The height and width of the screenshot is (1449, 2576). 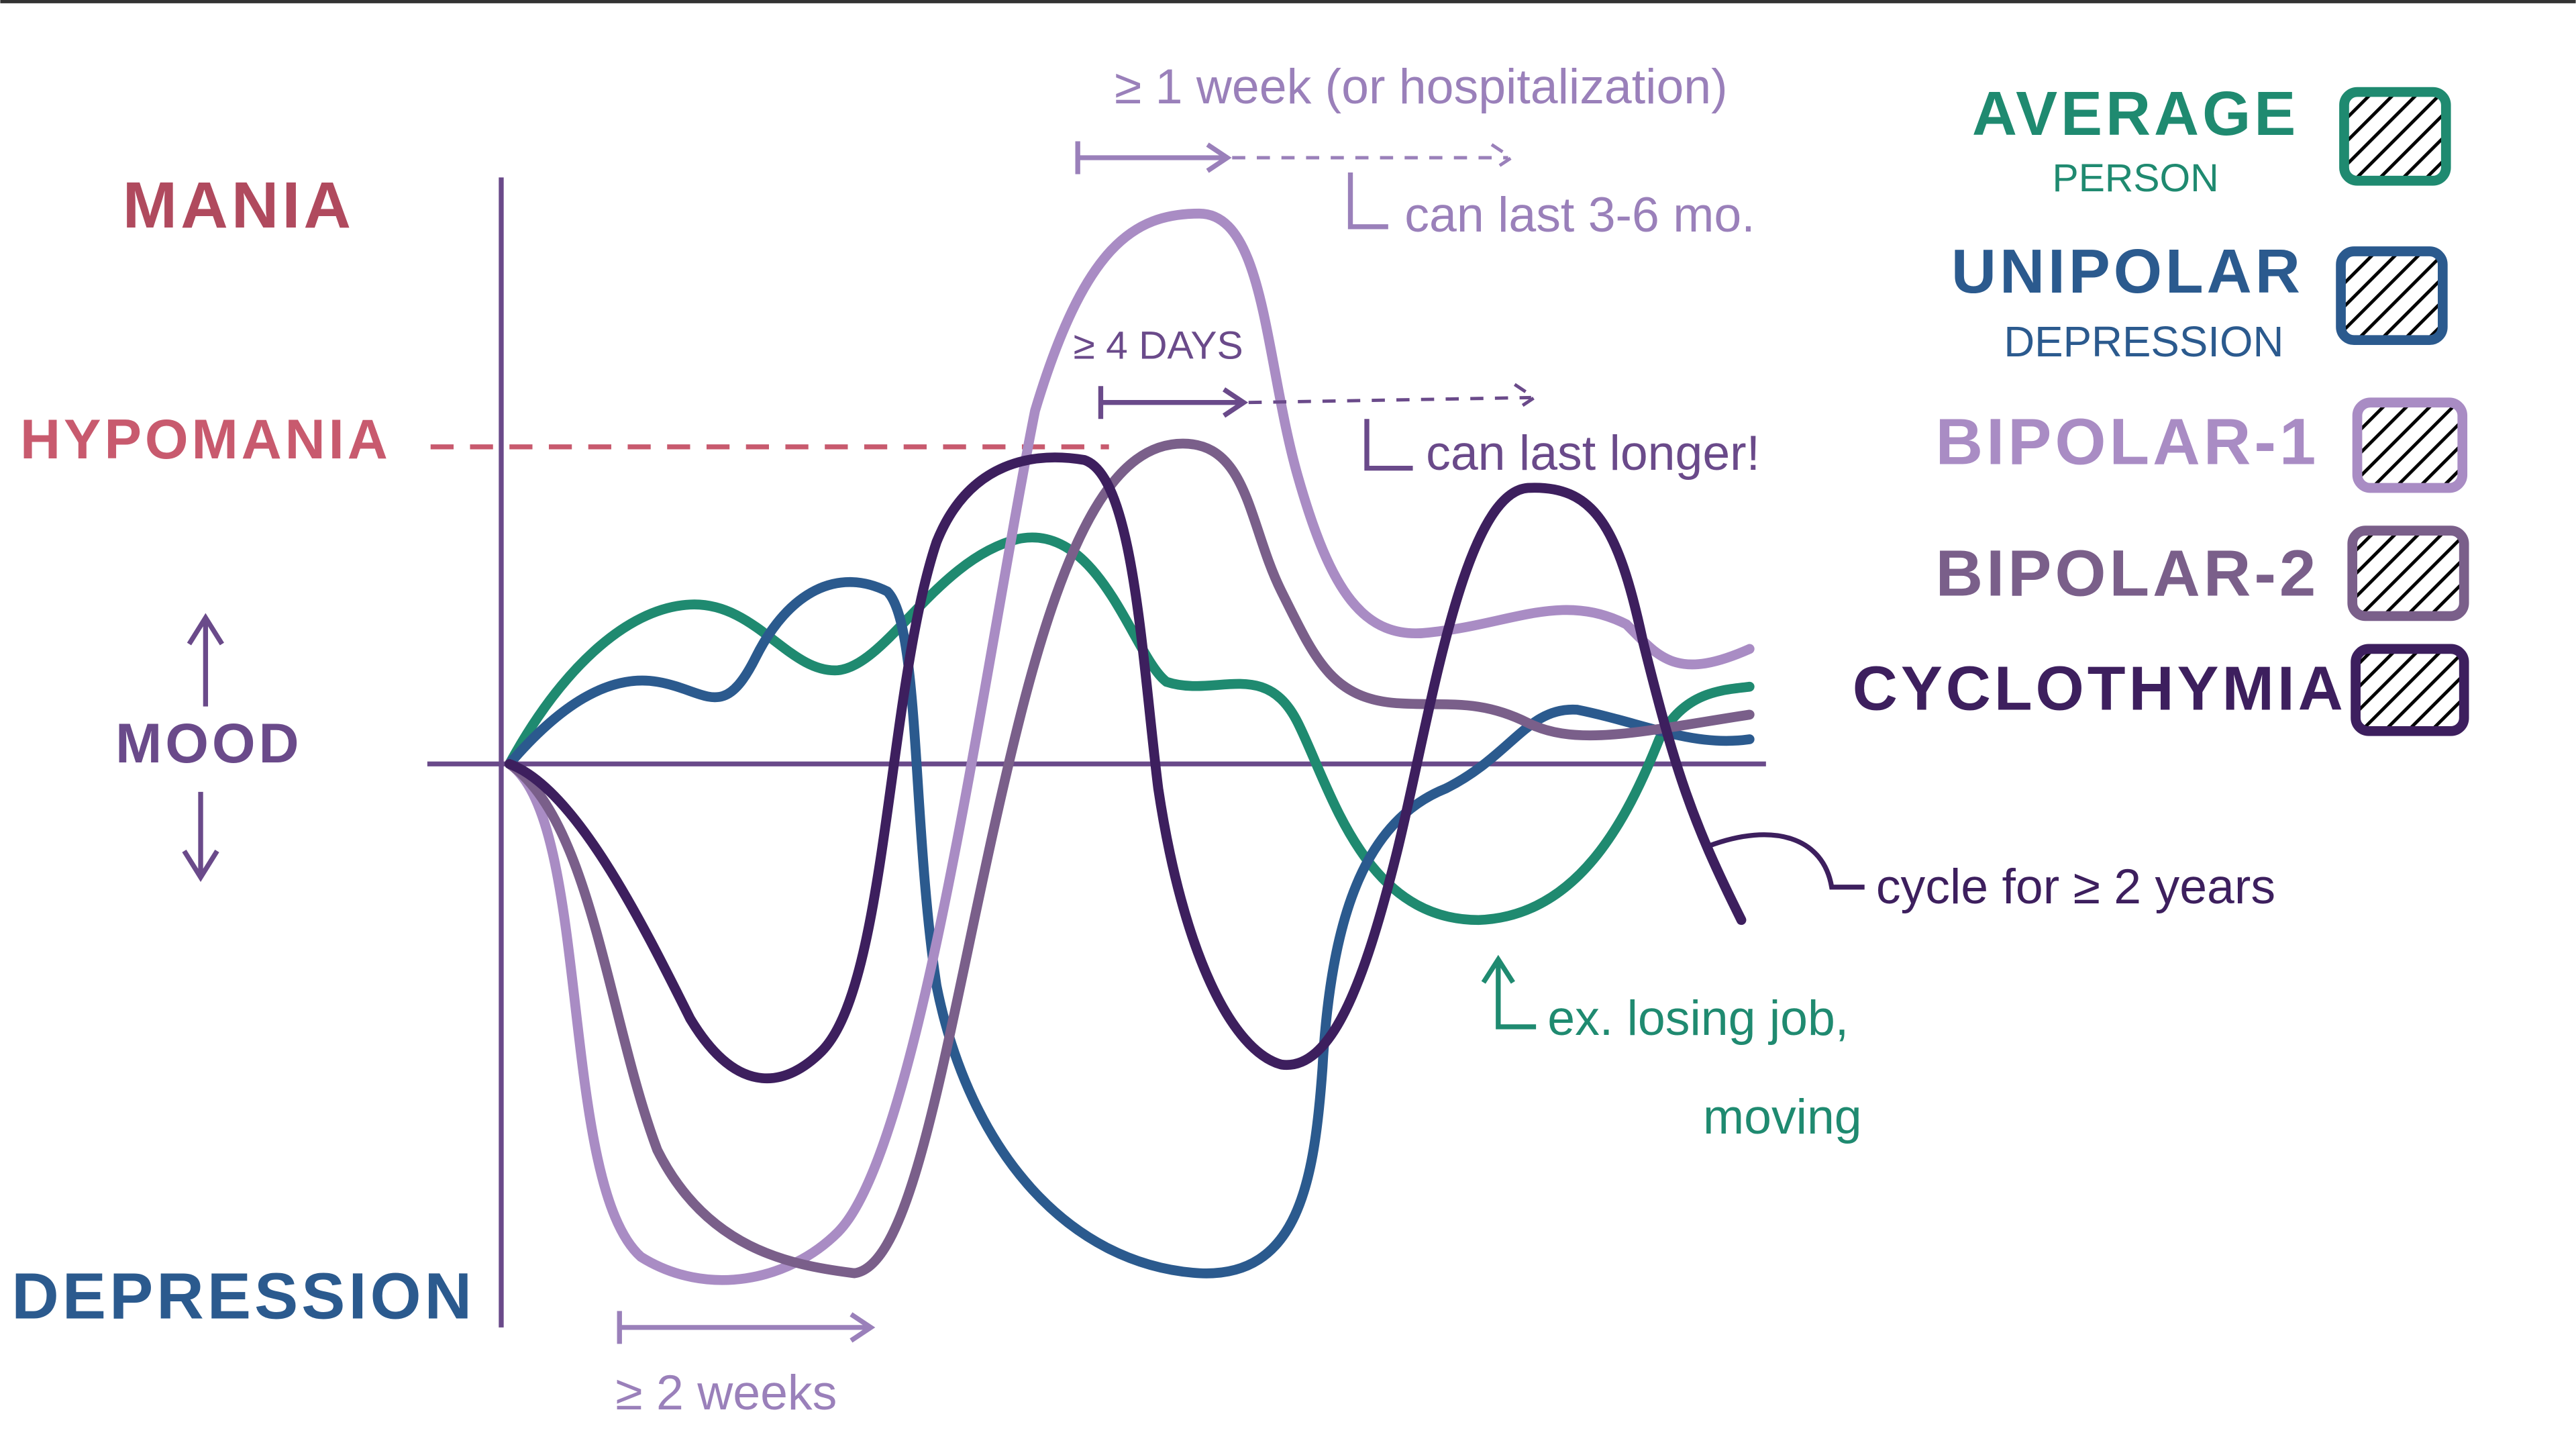 I want to click on mood-label: MOOD, so click(x=208, y=743).